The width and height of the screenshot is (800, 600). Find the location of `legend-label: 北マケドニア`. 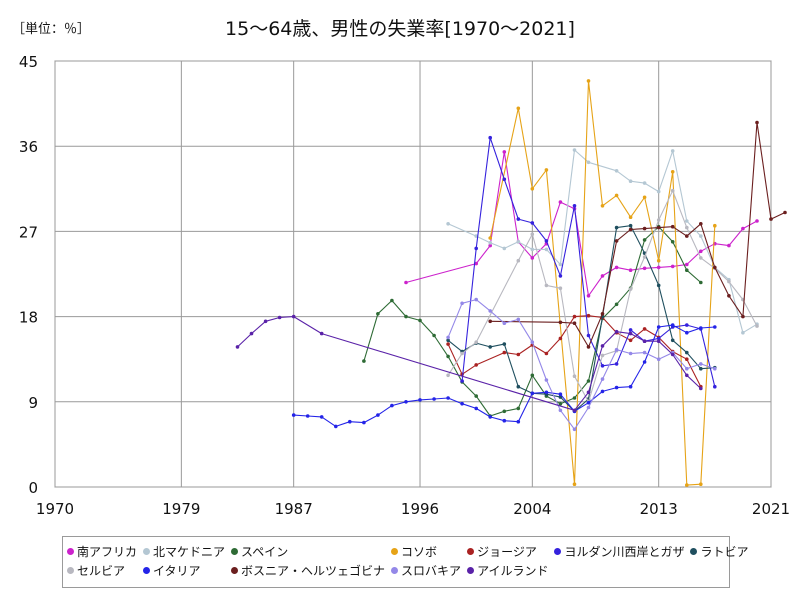

legend-label: 北マケドニア is located at coordinates (189, 552).